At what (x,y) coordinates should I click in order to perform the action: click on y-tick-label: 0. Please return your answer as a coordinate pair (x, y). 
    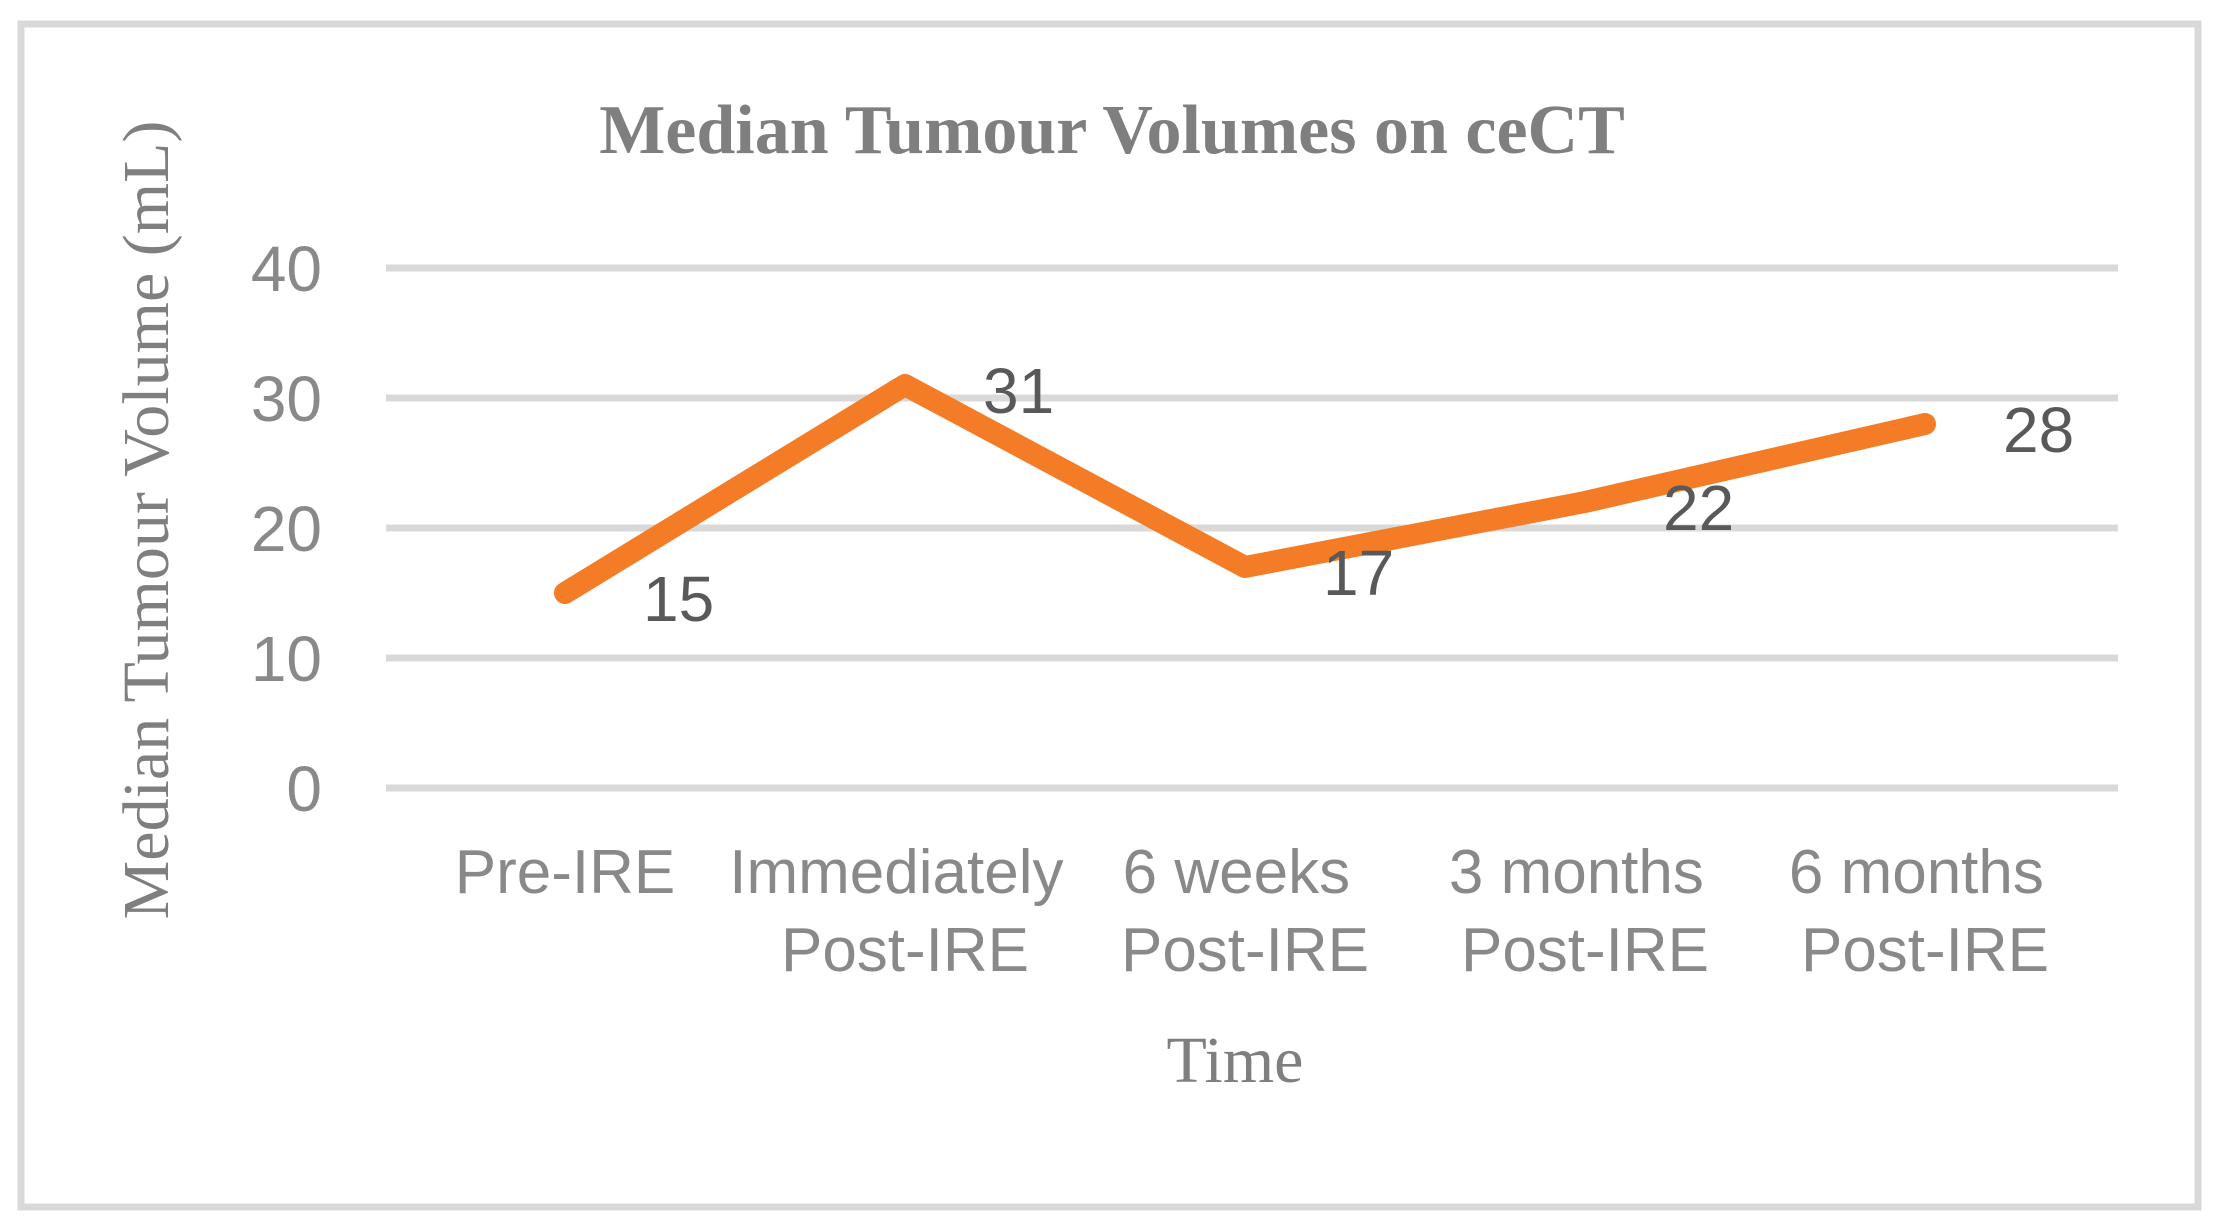
    Looking at the image, I should click on (304, 789).